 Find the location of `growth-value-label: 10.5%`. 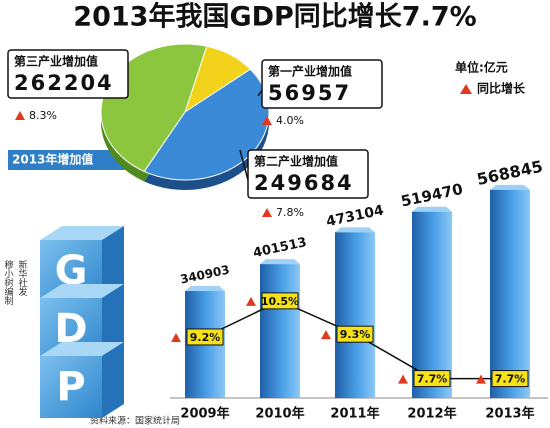

growth-value-label: 10.5% is located at coordinates (280, 301).